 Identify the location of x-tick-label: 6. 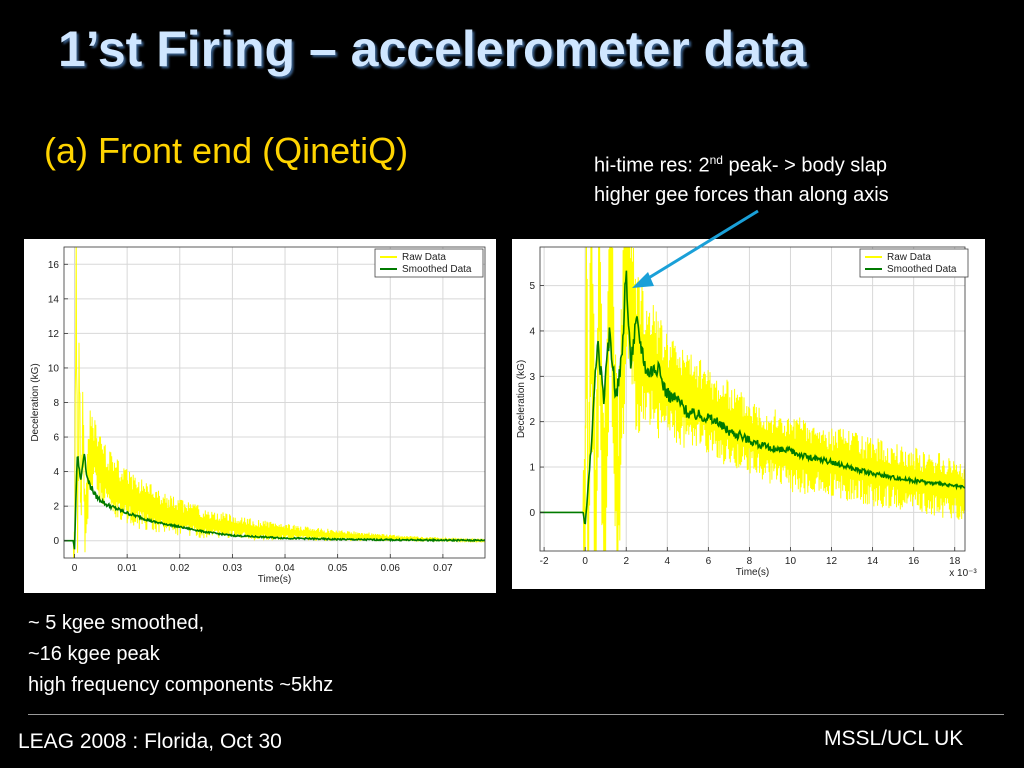
(709, 561).